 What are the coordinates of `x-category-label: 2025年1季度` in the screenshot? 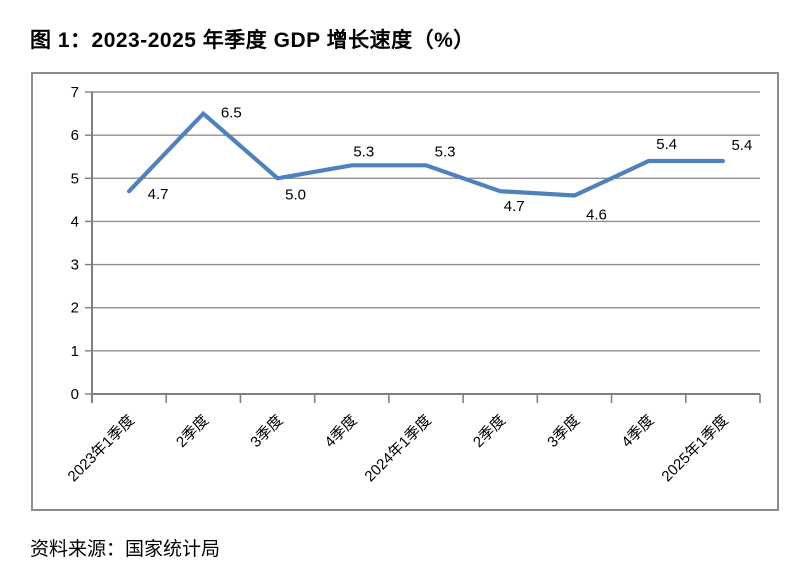 It's located at (694, 448).